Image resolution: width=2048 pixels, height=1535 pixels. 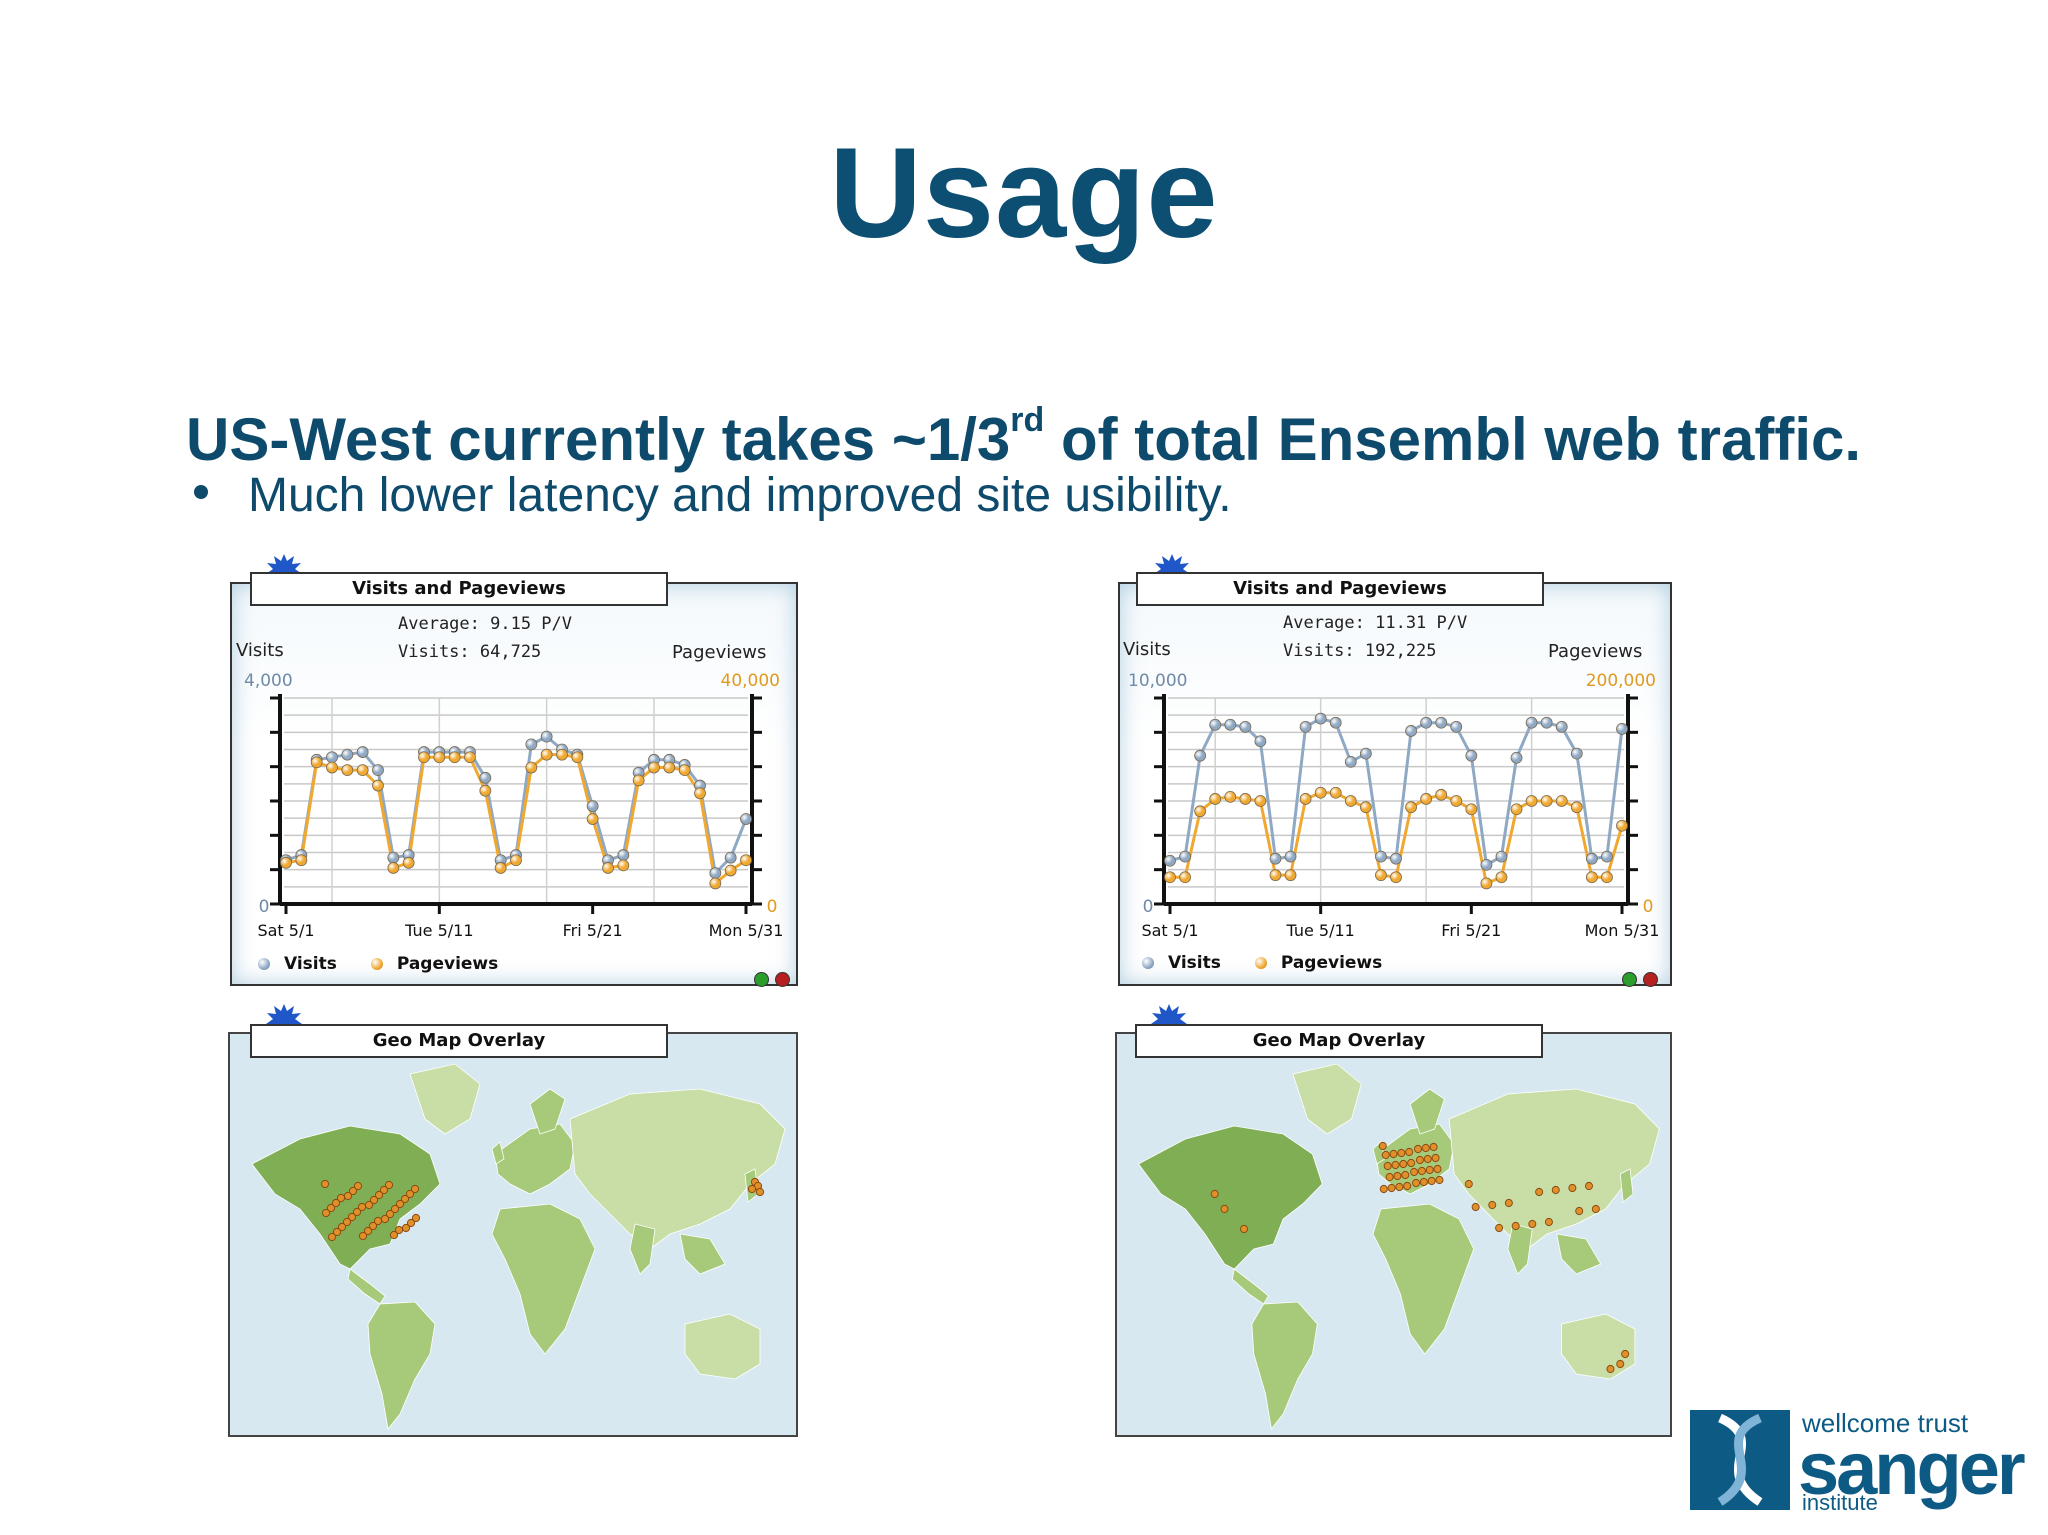 I want to click on right-axis-zero-label: 0, so click(x=772, y=907).